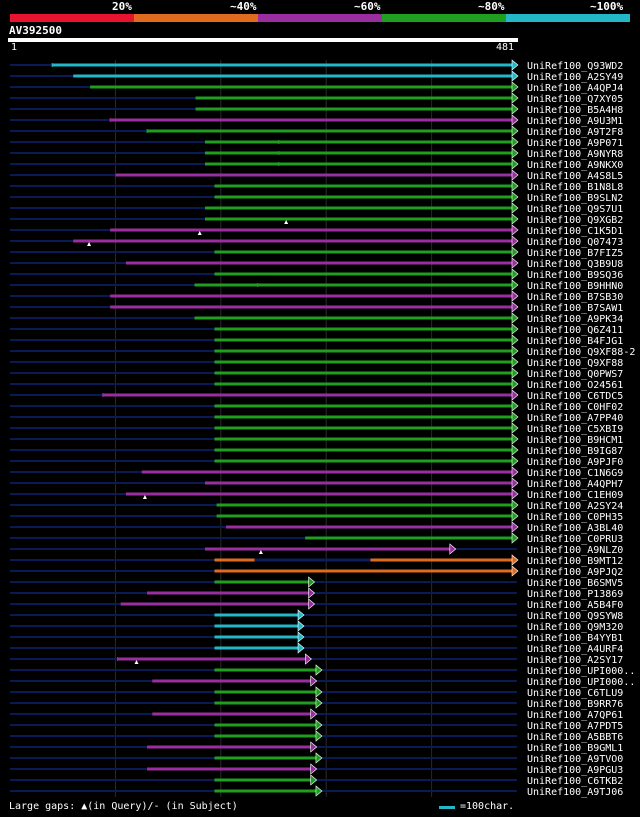 The width and height of the screenshot is (640, 817). Describe the element at coordinates (487, 806) in the screenshot. I see `scale-label: =100char.` at that location.